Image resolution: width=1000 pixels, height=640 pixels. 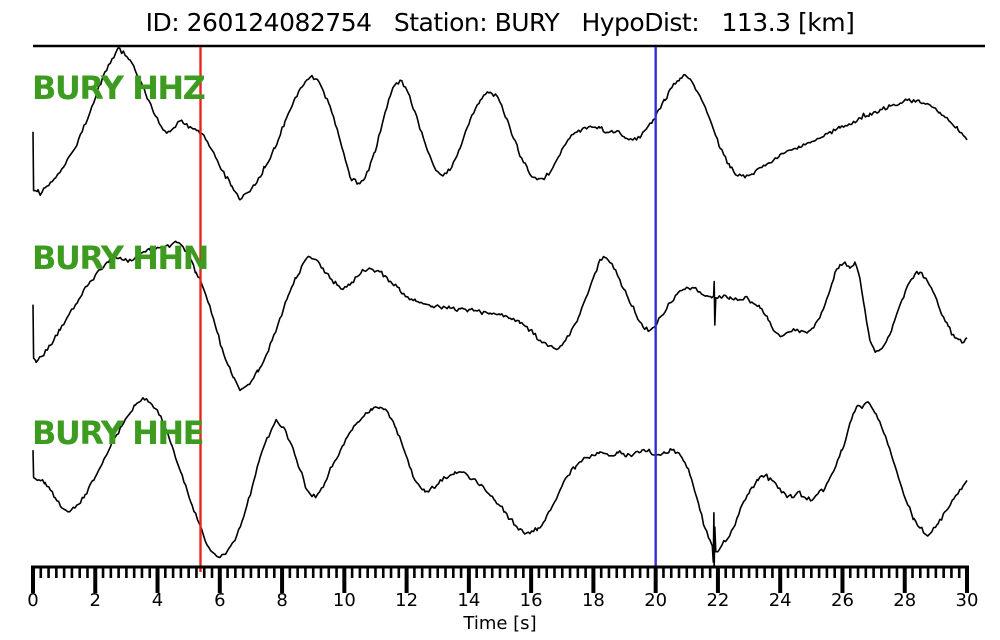 What do you see at coordinates (120, 258) in the screenshot?
I see `channel-label-hhn: BURY HHN` at bounding box center [120, 258].